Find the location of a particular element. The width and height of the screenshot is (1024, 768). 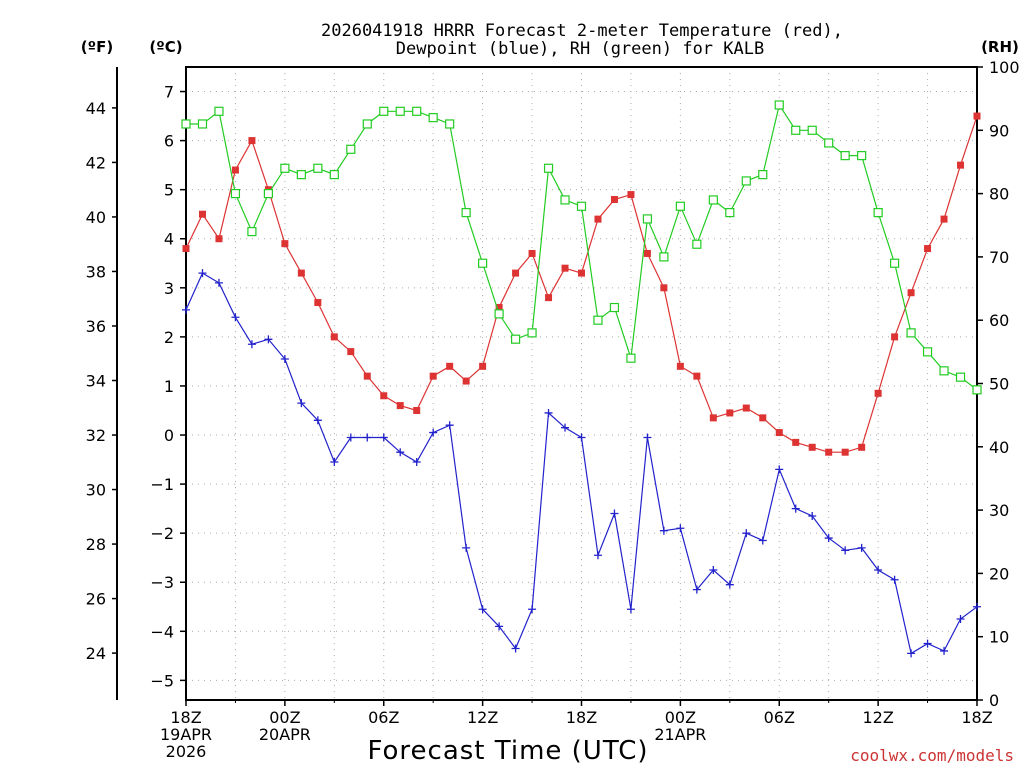

celsius-tick-label: −3 is located at coordinates (162, 582).